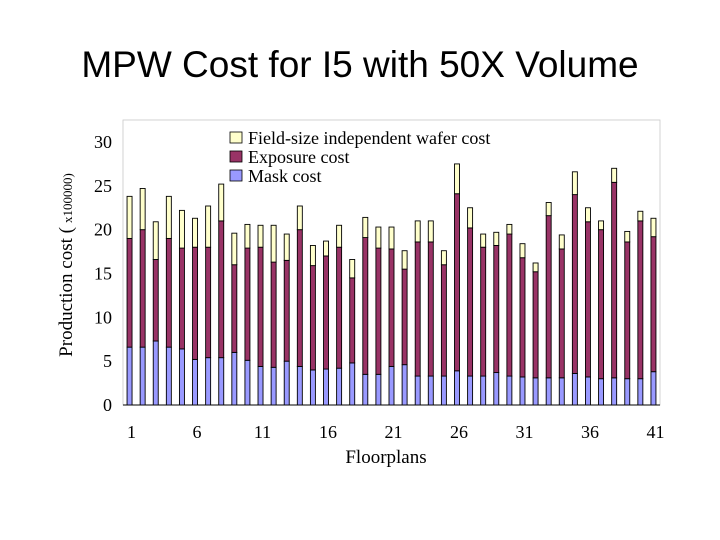 This screenshot has width=720, height=540. I want to click on y-tick-label: 5, so click(107, 361).